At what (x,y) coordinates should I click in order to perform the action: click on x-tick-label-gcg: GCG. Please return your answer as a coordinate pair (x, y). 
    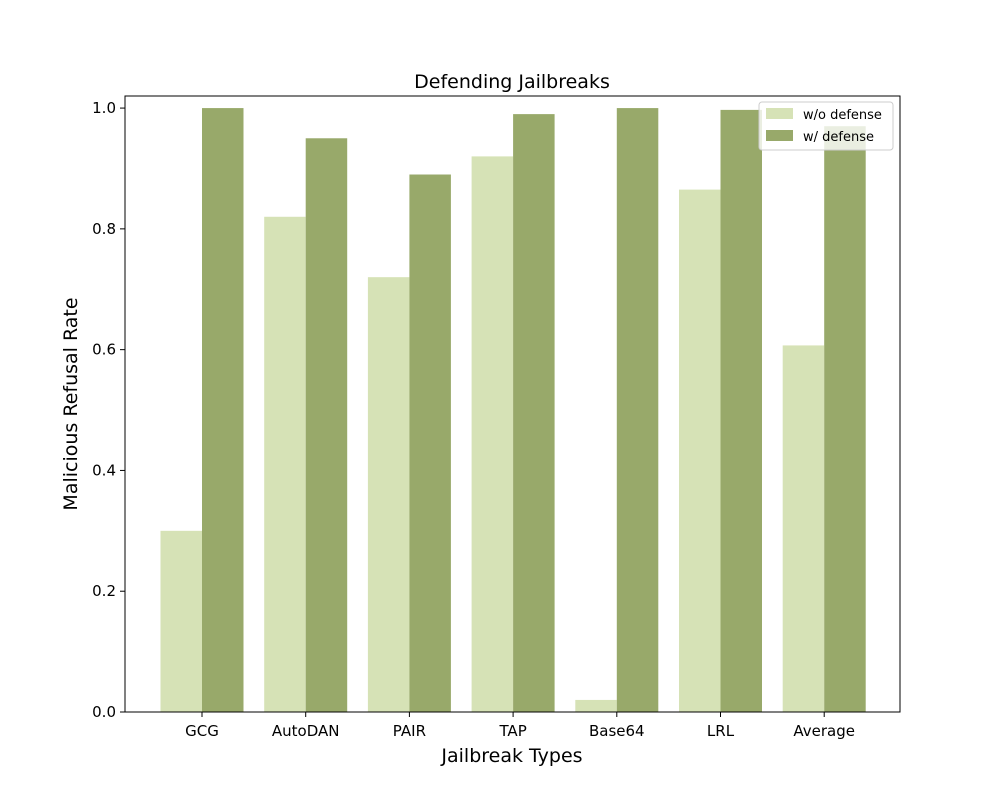
    Looking at the image, I should click on (202, 731).